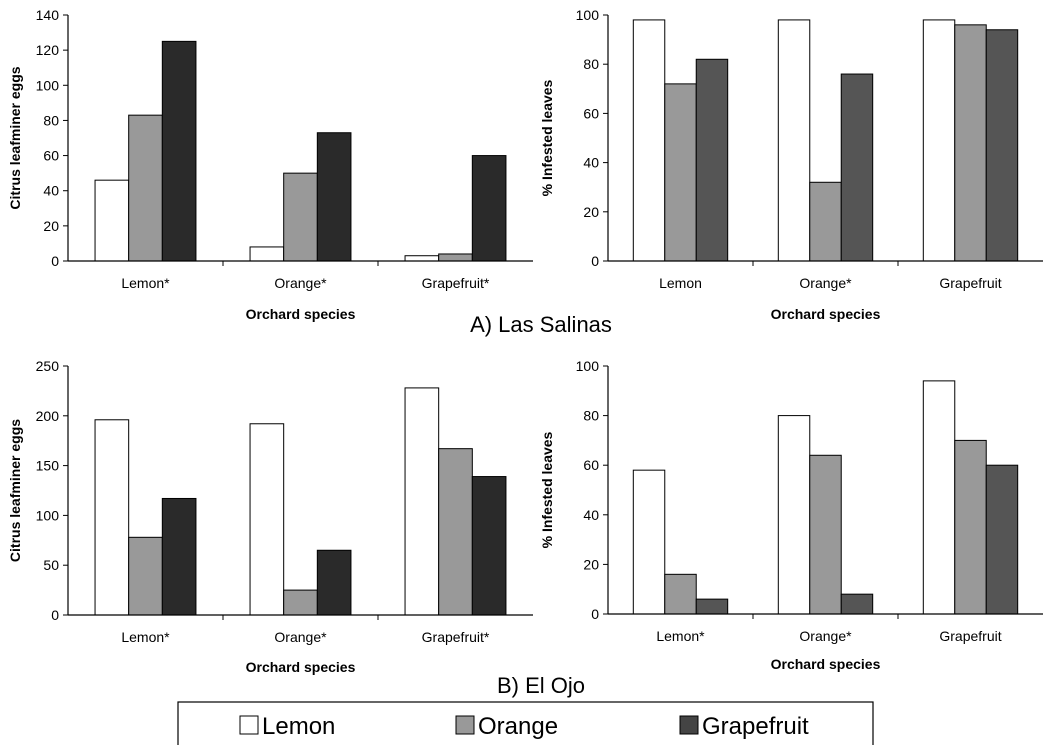 The height and width of the screenshot is (745, 1049). I want to click on legend-swatch-orange, so click(465, 725).